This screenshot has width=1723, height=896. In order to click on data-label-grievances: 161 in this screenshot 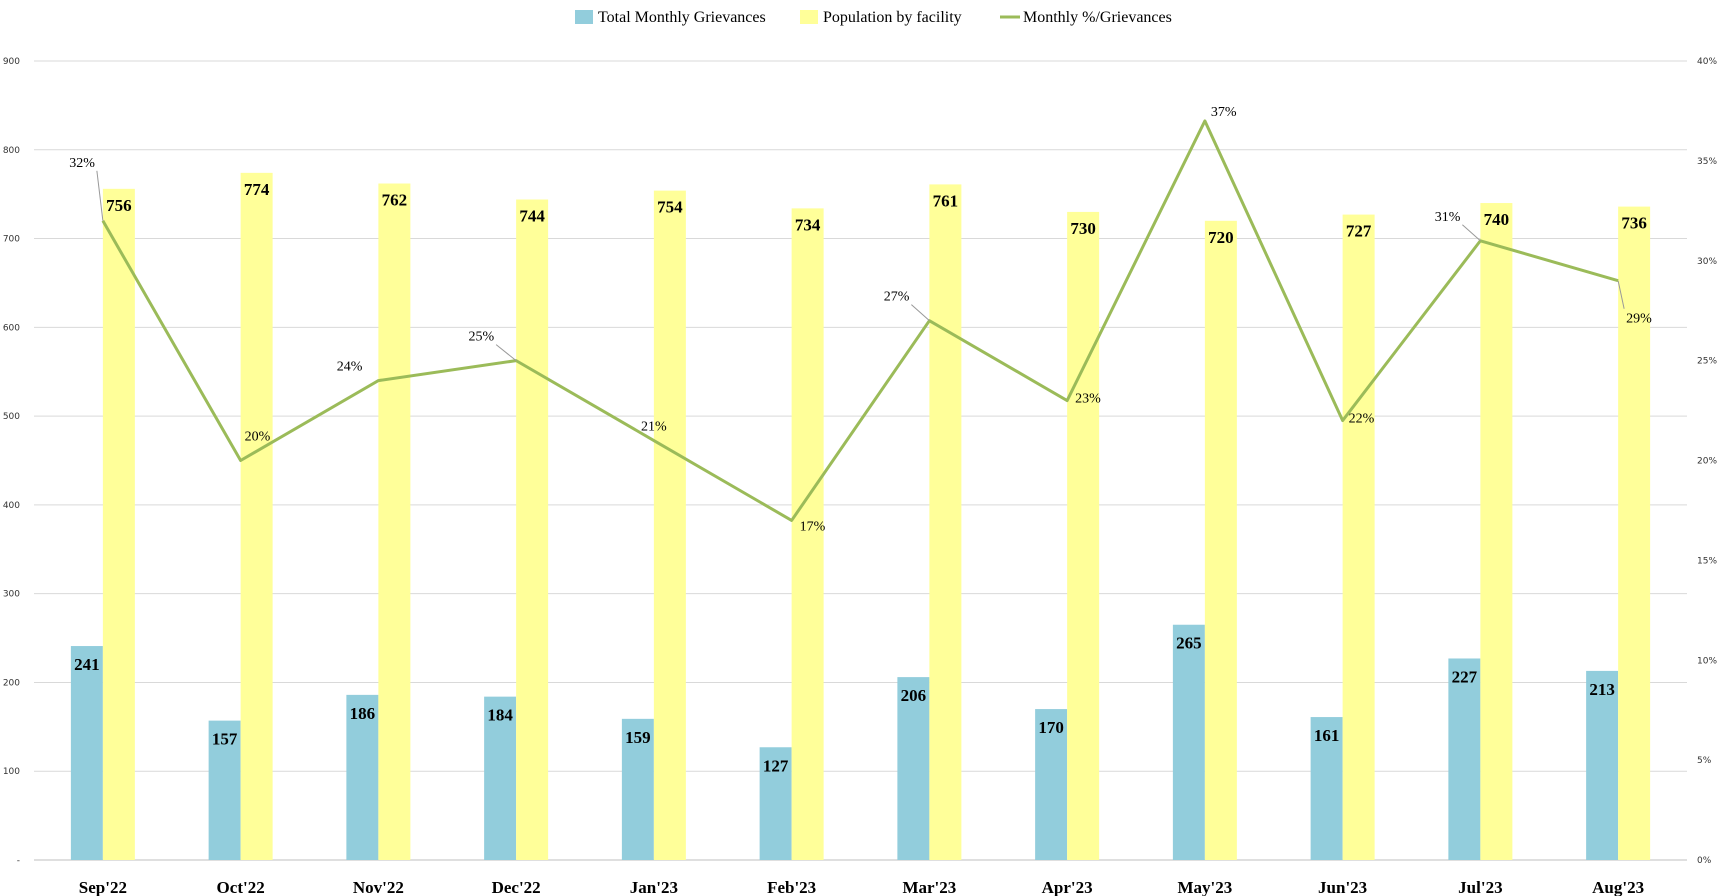, I will do `click(1327, 735)`.